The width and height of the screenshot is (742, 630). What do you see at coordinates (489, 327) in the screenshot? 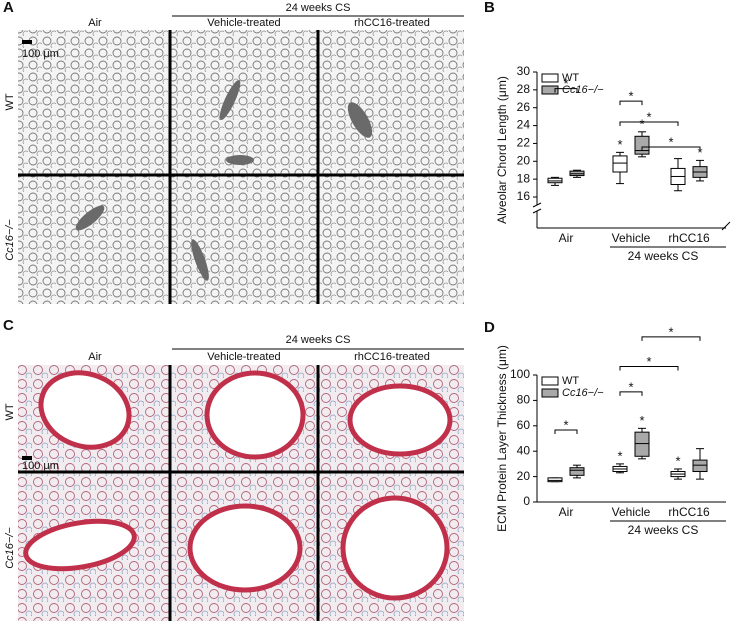
I see `panel-label: D` at bounding box center [489, 327].